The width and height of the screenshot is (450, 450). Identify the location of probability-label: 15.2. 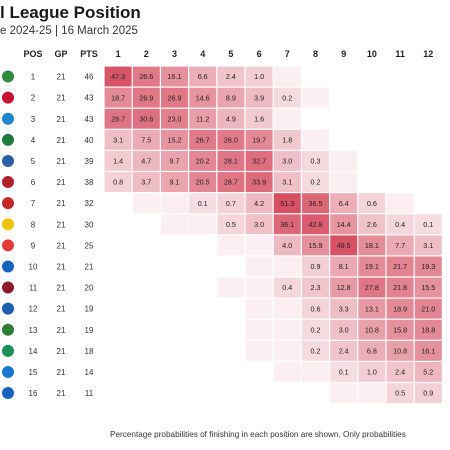
(175, 139).